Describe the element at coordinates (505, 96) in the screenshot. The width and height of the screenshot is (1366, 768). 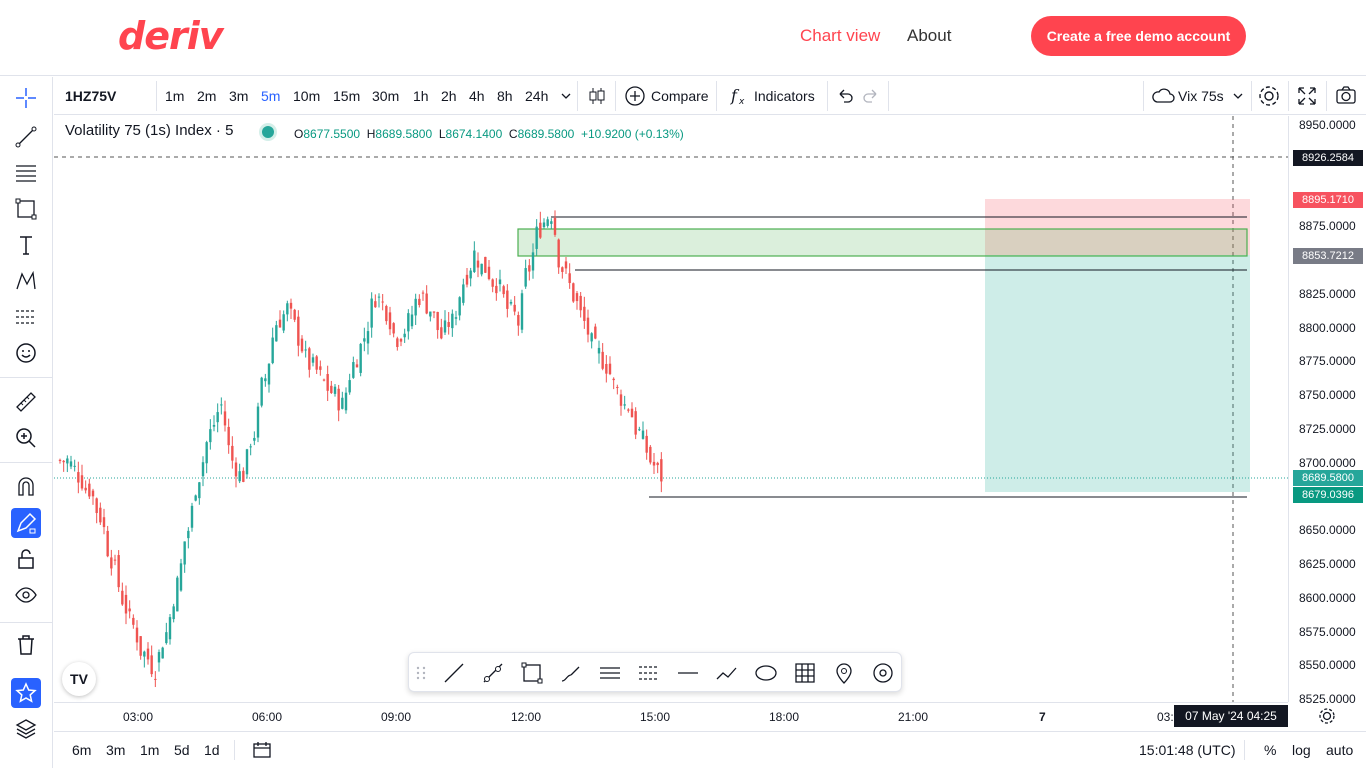
I see `interval-8h: 8h` at that location.